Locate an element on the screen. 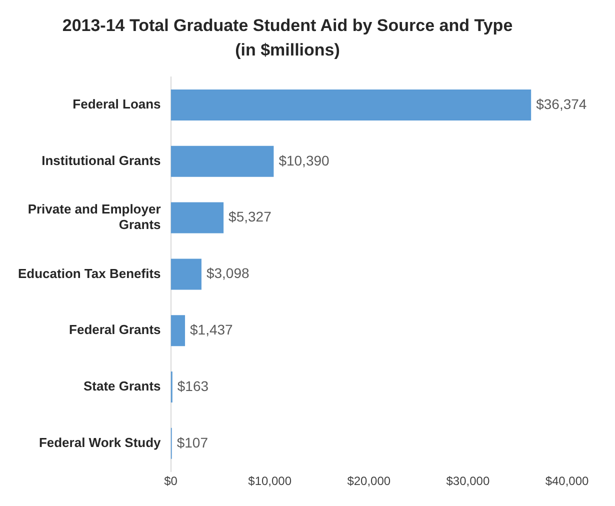 Image resolution: width=615 pixels, height=506 pixels. y-tick-label: Education Tax Benefits is located at coordinates (89, 273).